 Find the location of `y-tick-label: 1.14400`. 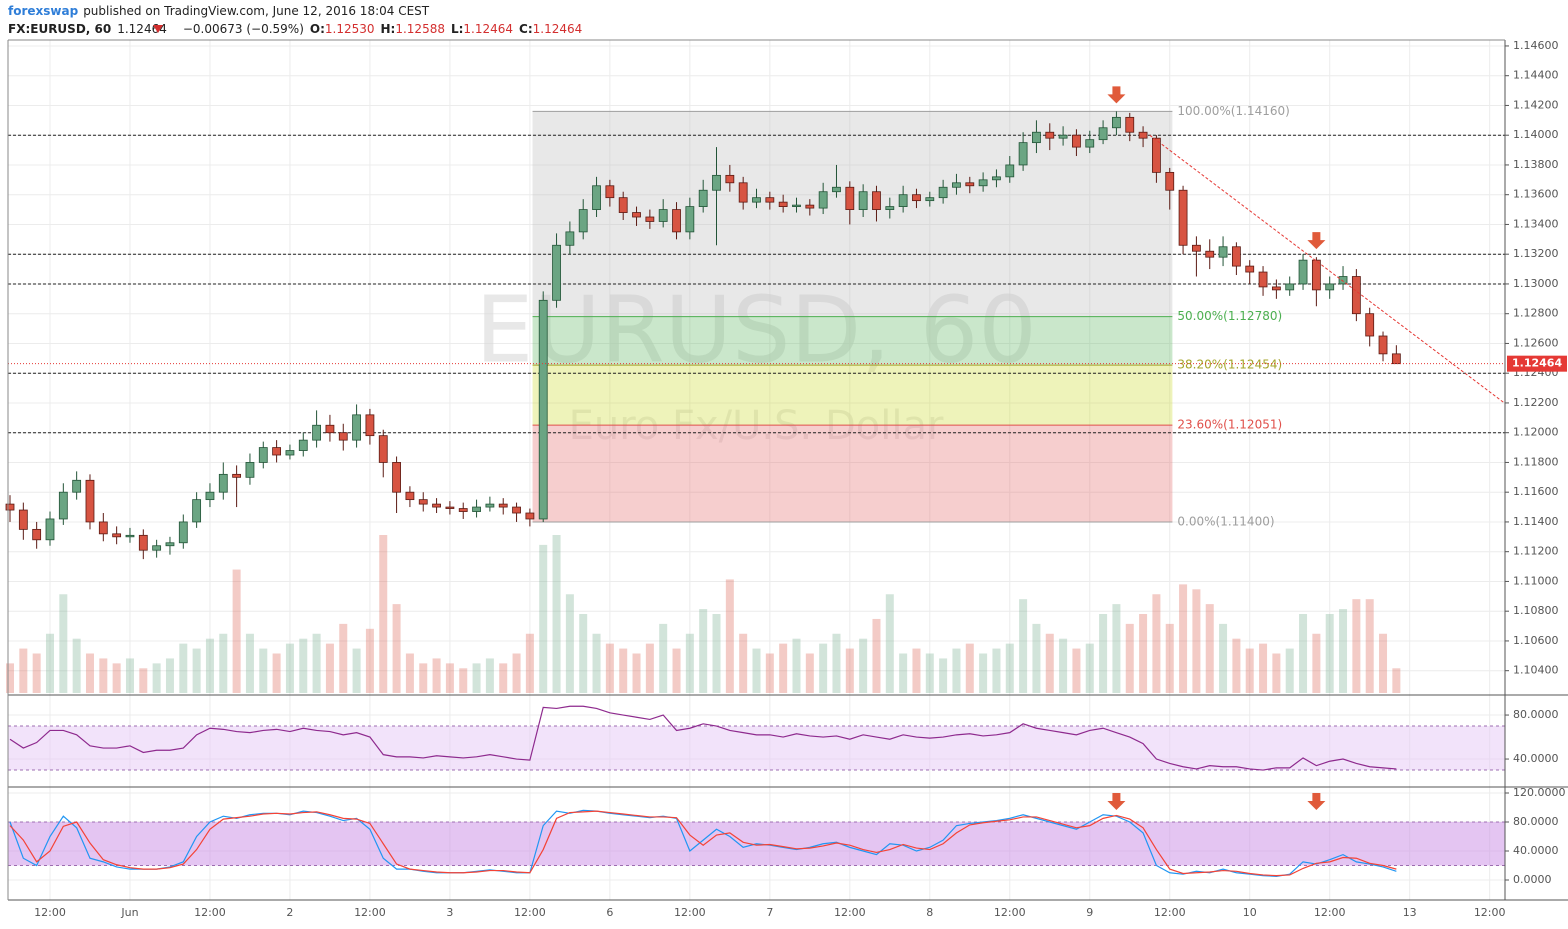

y-tick-label: 1.14400 is located at coordinates (1536, 75).